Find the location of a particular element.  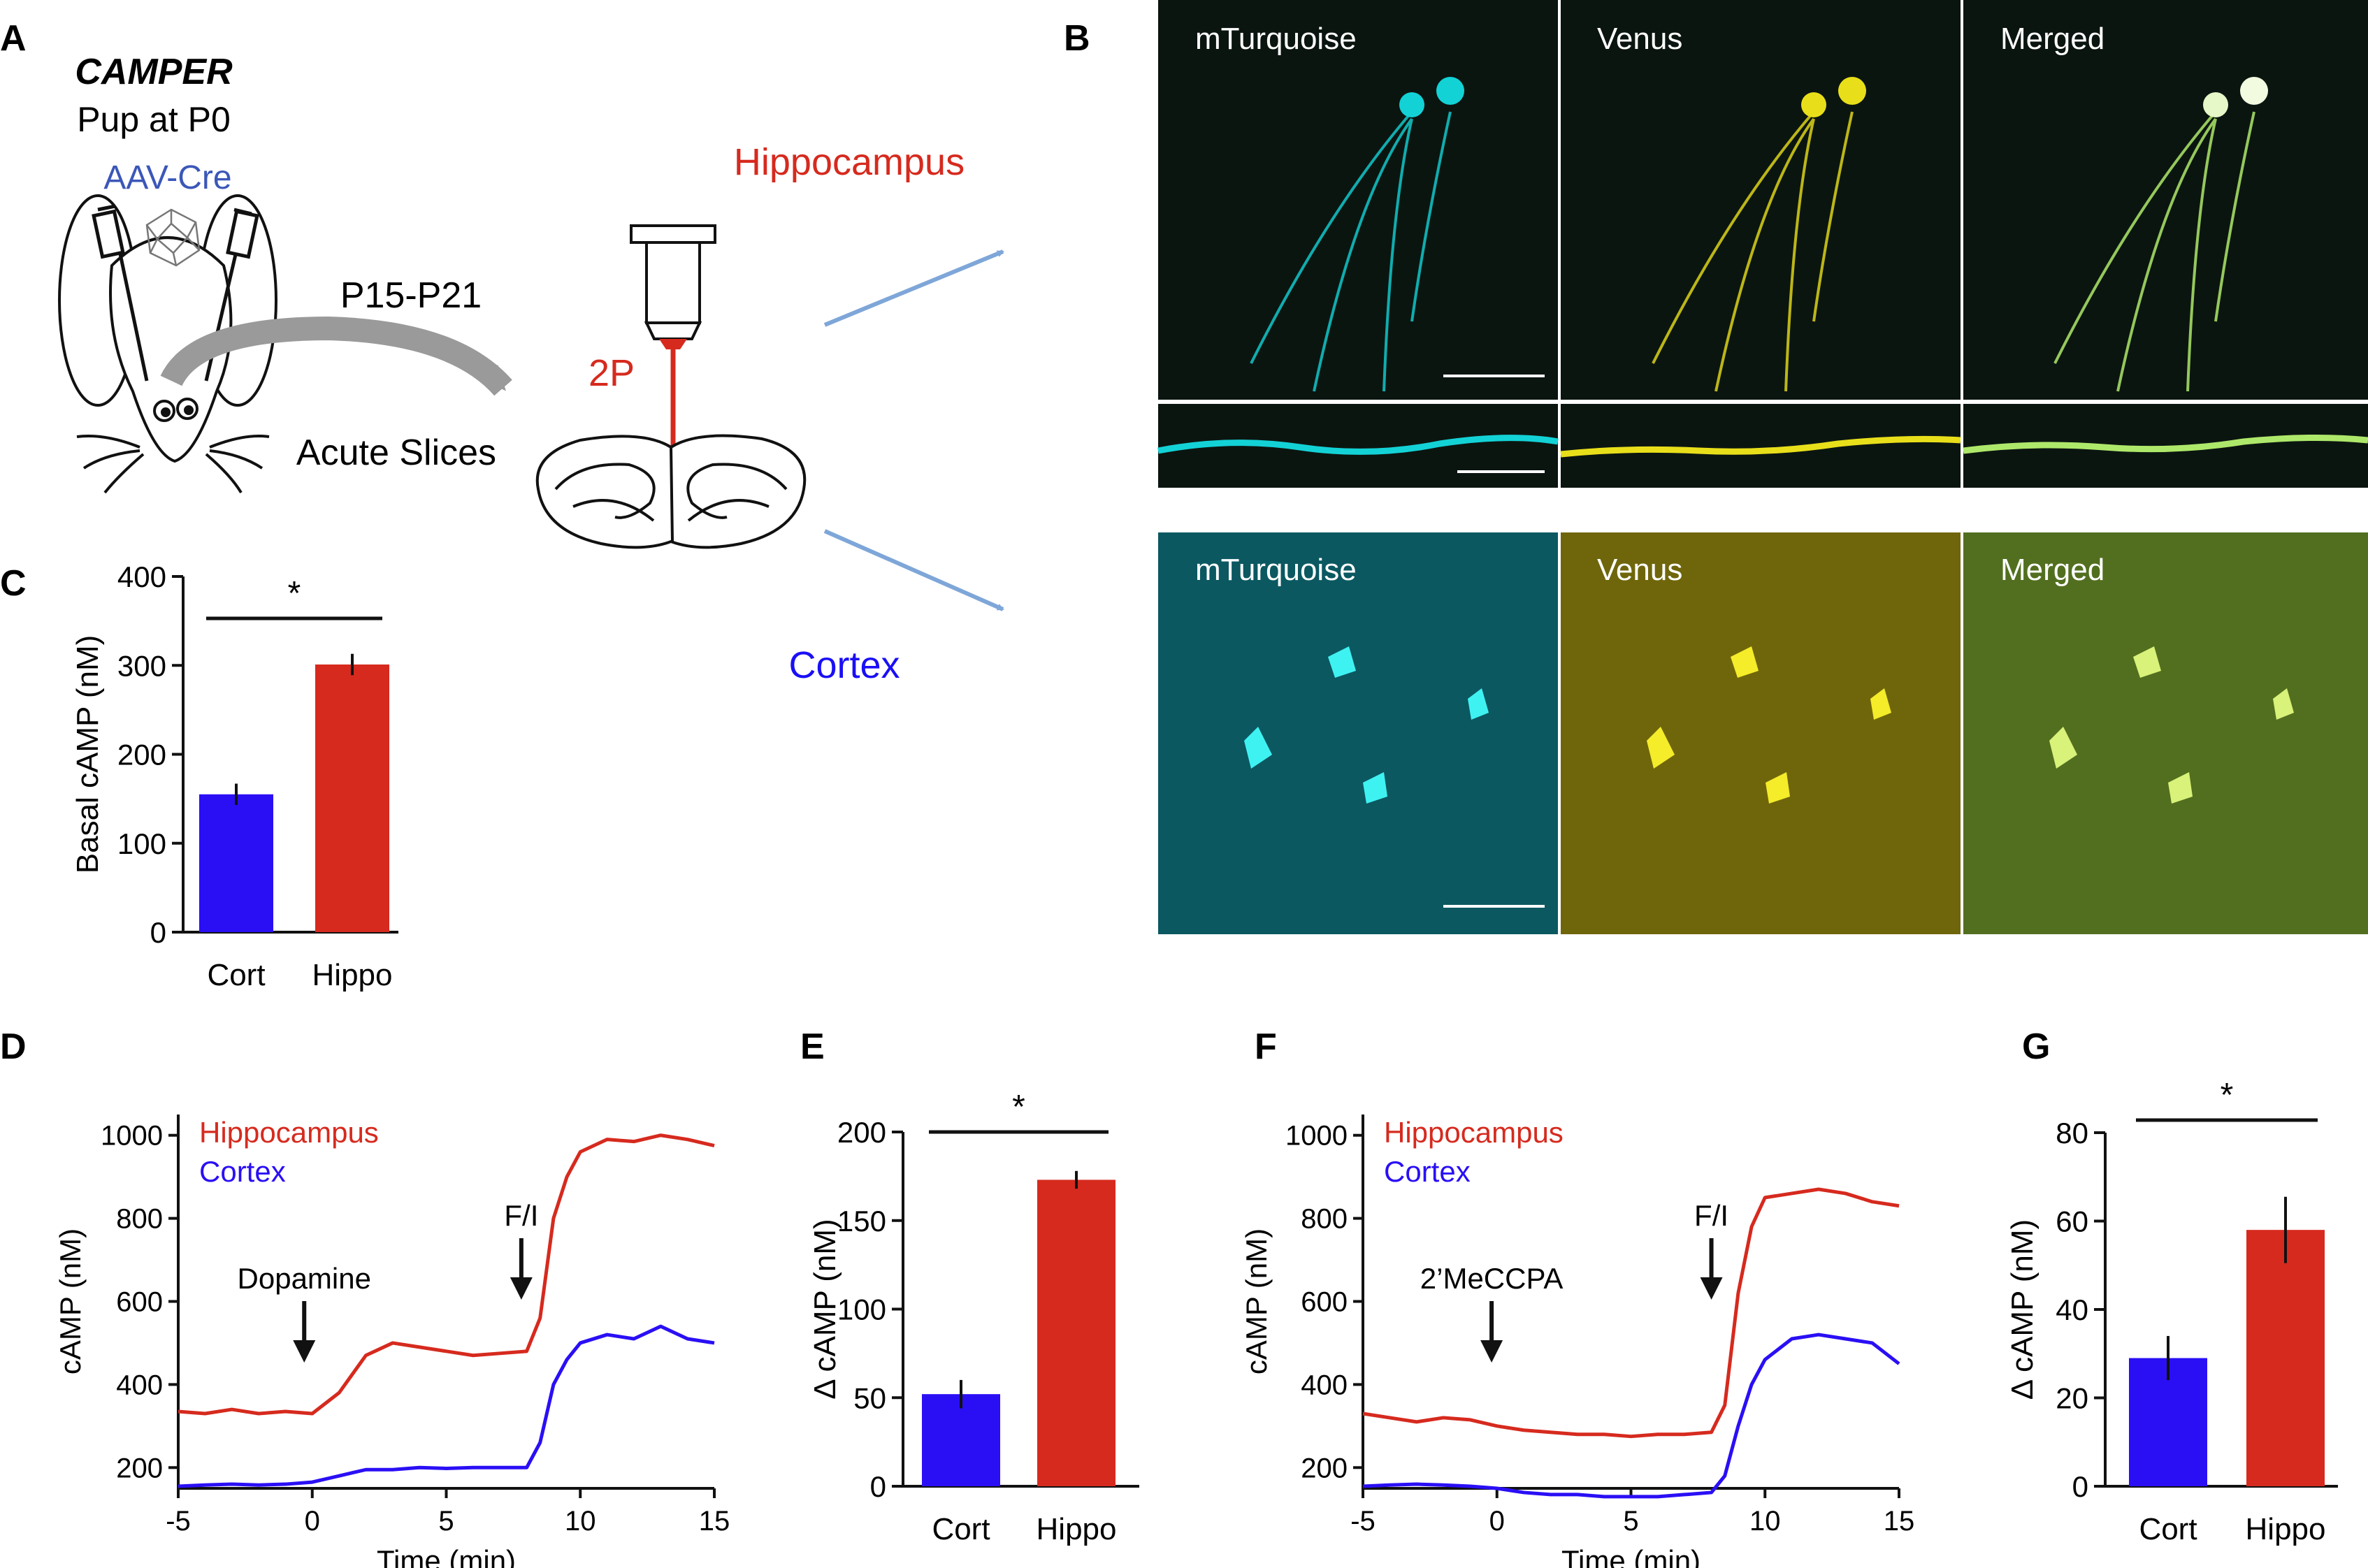

cortex-merged-image: Merged is located at coordinates (2165, 733).